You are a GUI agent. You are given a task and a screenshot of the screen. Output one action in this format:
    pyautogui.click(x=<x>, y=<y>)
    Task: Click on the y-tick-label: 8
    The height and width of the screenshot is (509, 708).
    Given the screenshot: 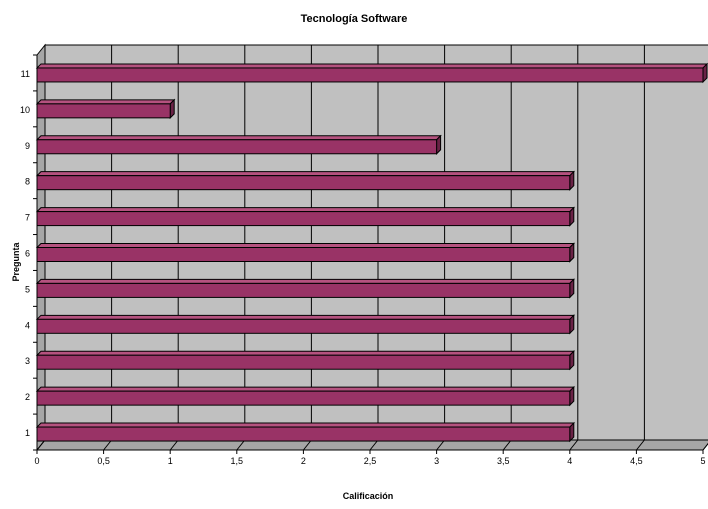 What is the action you would take?
    pyautogui.click(x=27, y=182)
    